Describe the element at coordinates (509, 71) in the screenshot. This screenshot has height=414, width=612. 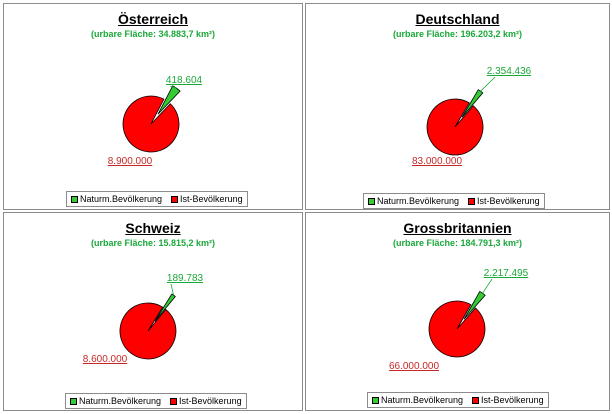
I see `data-label-naturm: 2.354.436` at that location.